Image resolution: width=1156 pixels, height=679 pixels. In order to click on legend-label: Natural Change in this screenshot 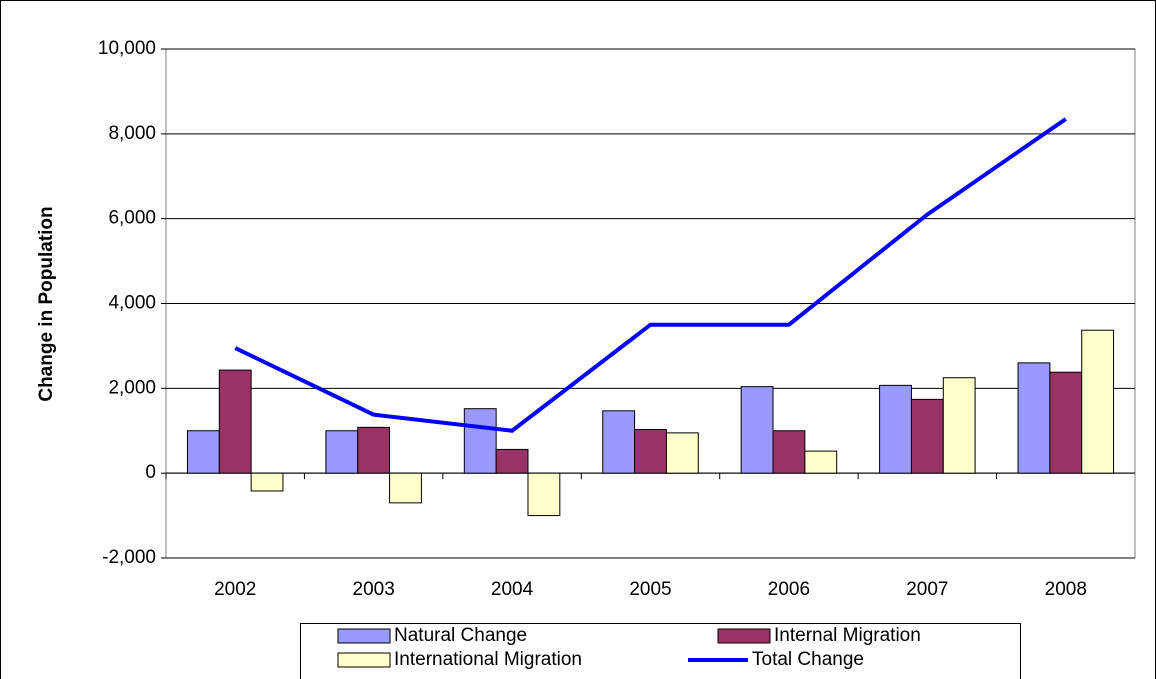, I will do `click(460, 635)`.